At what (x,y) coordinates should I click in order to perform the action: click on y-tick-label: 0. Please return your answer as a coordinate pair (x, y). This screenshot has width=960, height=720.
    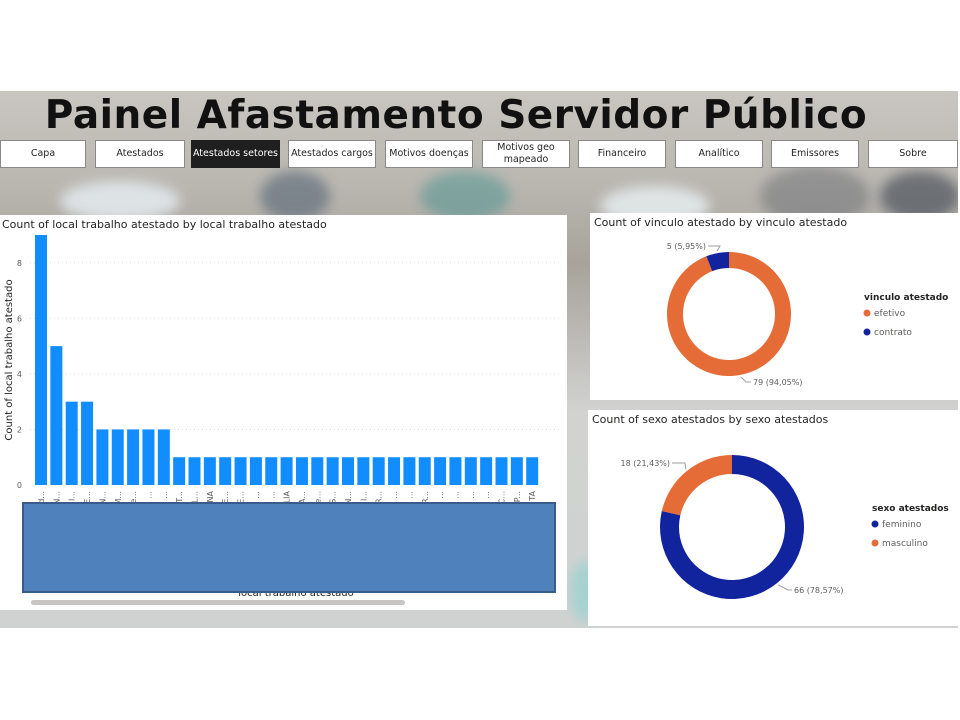
    Looking at the image, I should click on (19, 485).